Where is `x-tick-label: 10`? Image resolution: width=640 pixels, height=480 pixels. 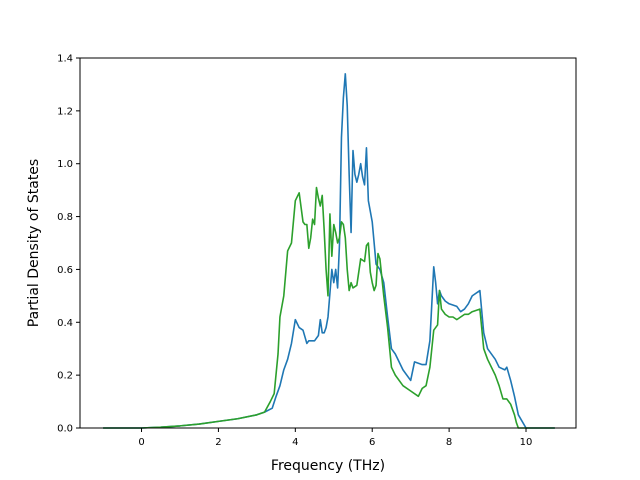 x-tick-label: 10 is located at coordinates (526, 442).